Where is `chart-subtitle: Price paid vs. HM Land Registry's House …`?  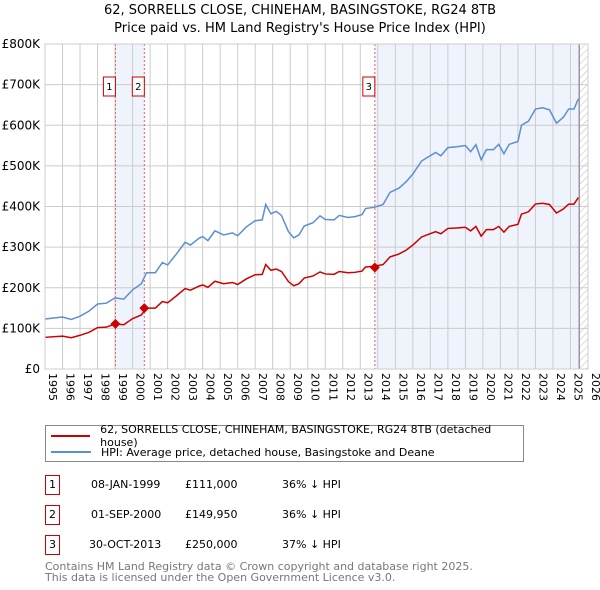
chart-subtitle: Price paid vs. HM Land Registry's House … is located at coordinates (300, 28).